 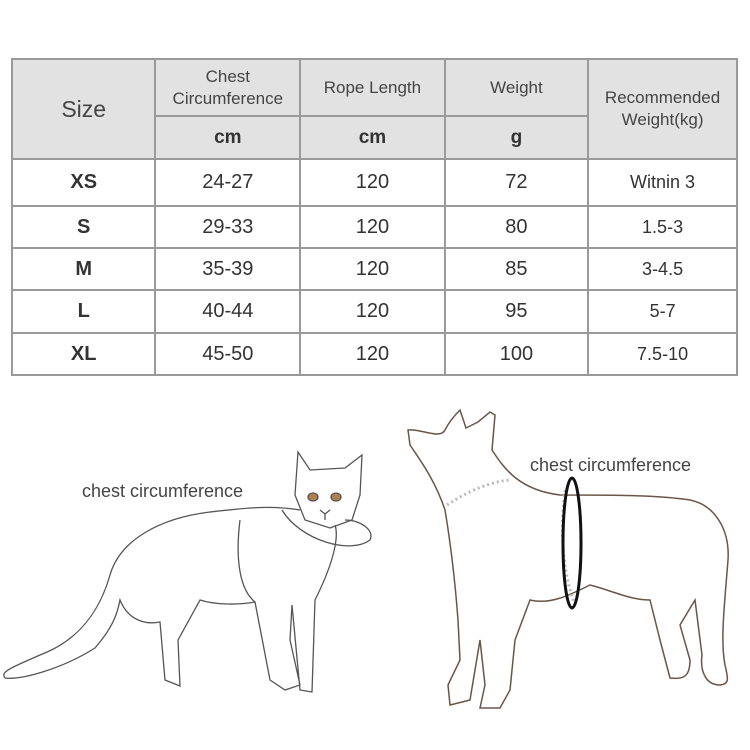 I want to click on table-row: L 40-44 120 95 5-7, so click(x=374, y=311).